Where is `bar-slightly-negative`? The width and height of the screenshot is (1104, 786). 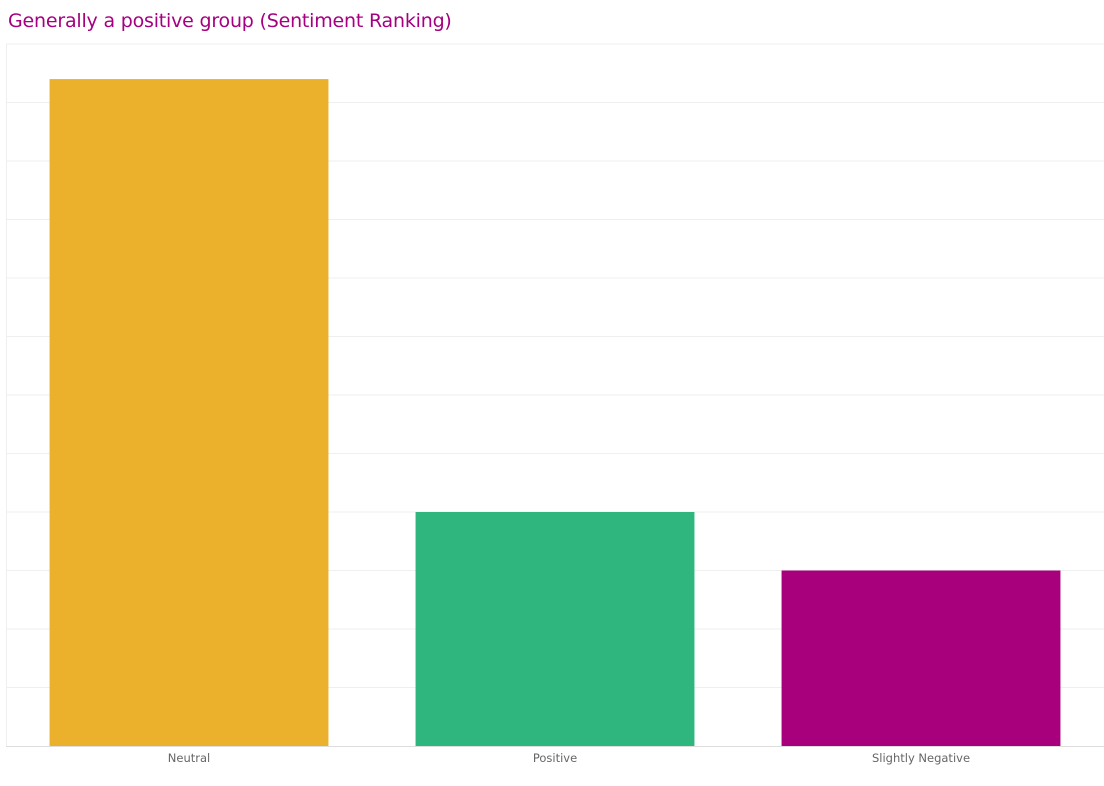 bar-slightly-negative is located at coordinates (921, 658).